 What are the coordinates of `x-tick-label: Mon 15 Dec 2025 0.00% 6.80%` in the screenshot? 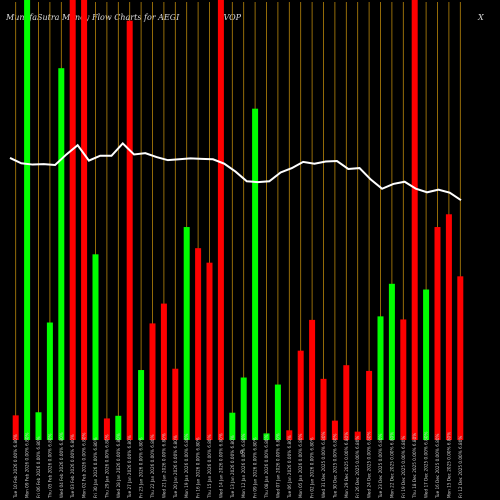 It's located at (448, 465).